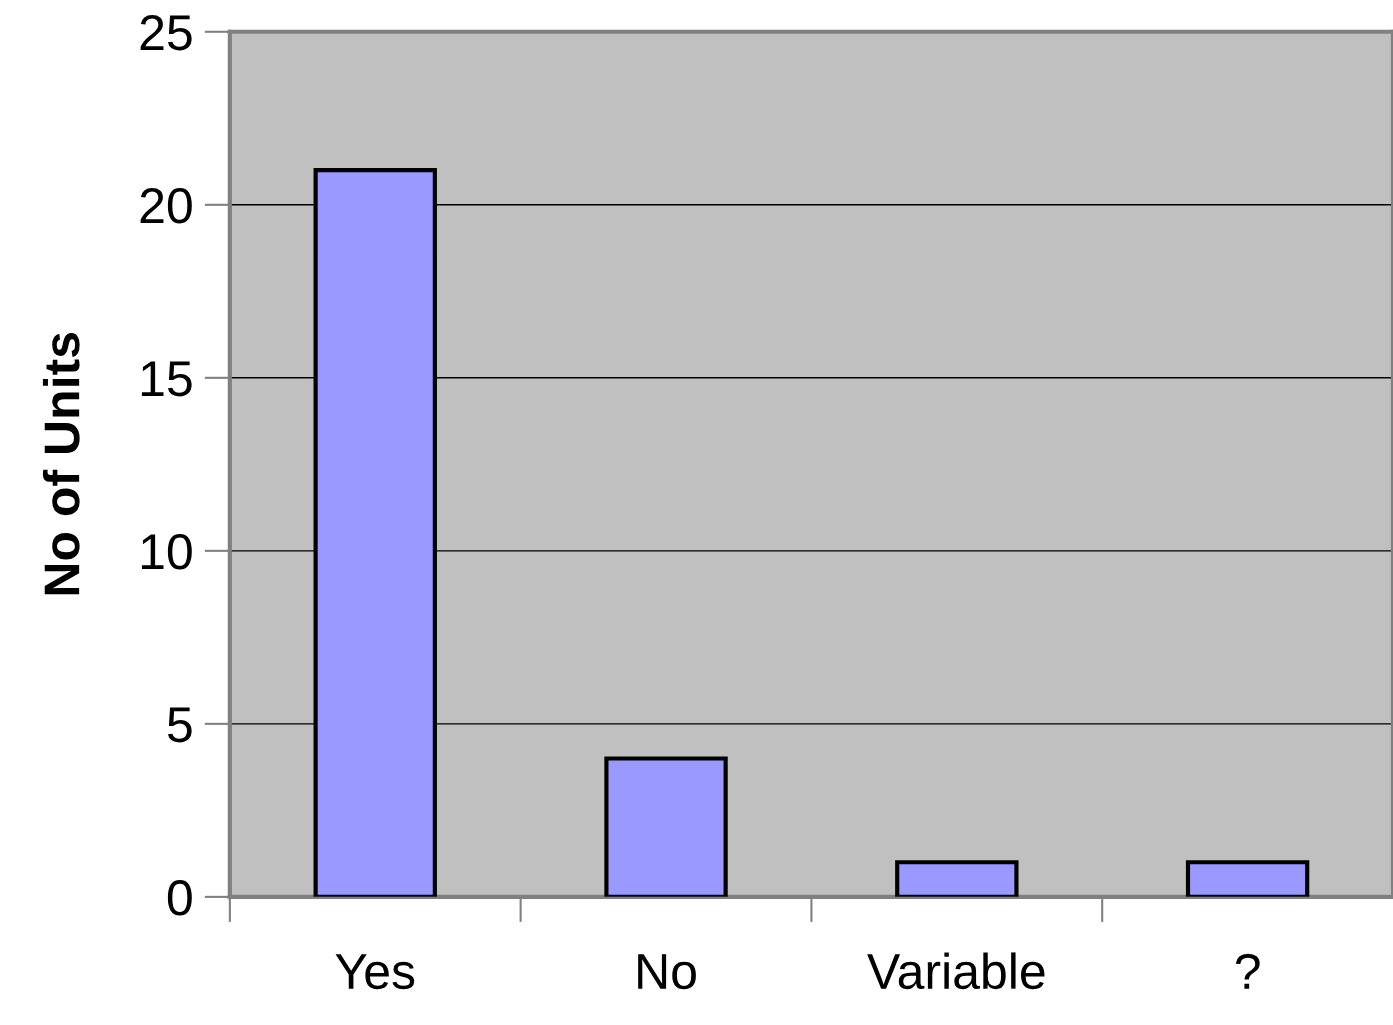  I want to click on y-axis-title: No of Units, so click(61, 464).